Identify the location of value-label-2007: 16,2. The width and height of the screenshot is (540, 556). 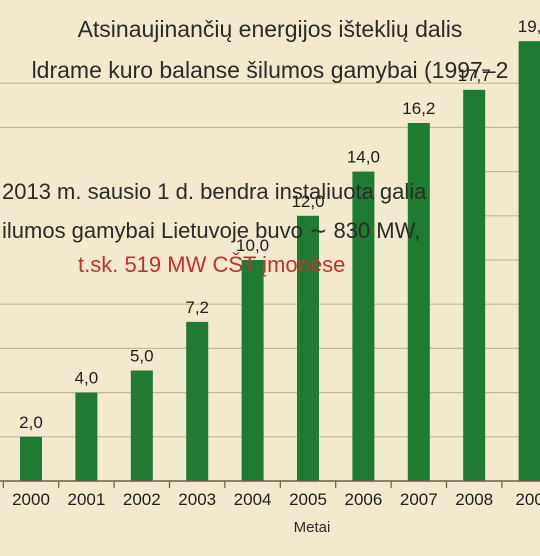
(418, 108).